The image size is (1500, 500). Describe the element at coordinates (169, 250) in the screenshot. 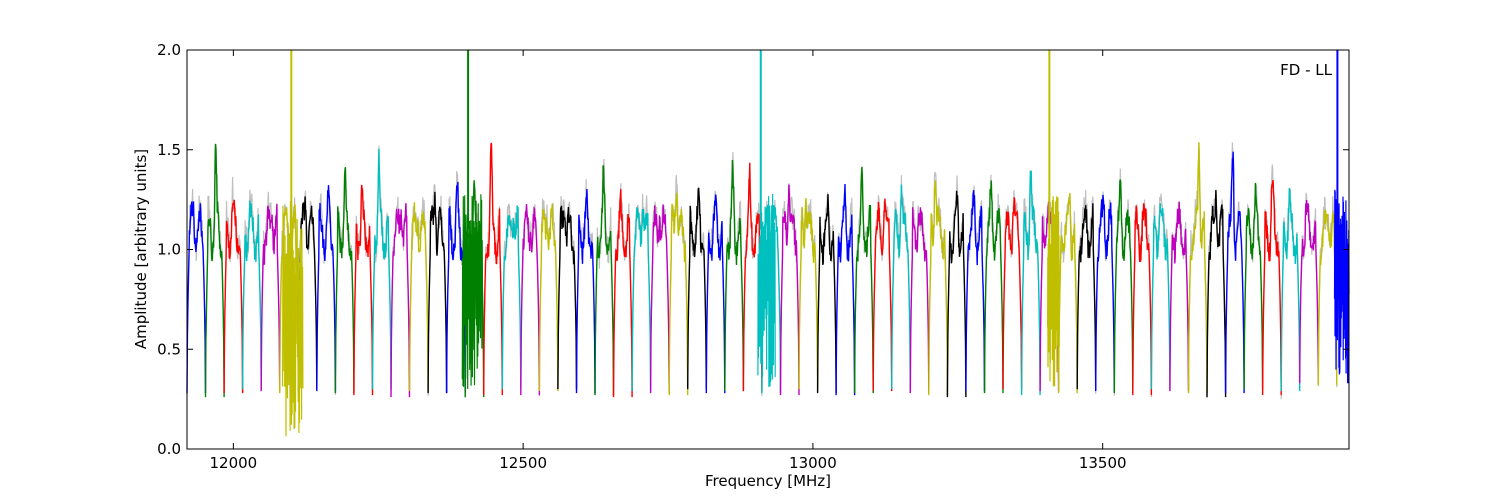

I see `y-tick-label: 1.0` at that location.